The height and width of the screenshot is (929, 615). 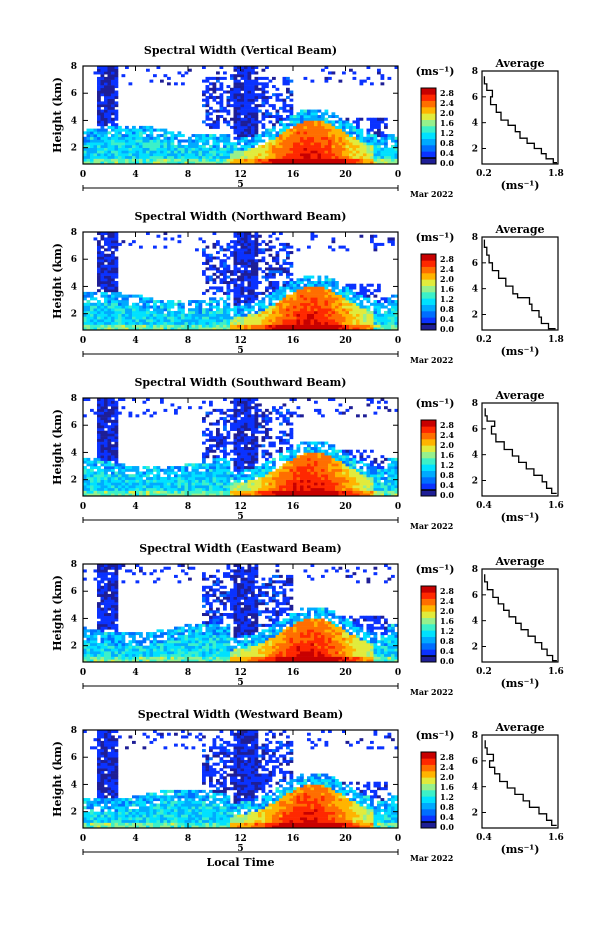 What do you see at coordinates (74, 121) in the screenshot?
I see `y-tick-label-4: 4` at bounding box center [74, 121].